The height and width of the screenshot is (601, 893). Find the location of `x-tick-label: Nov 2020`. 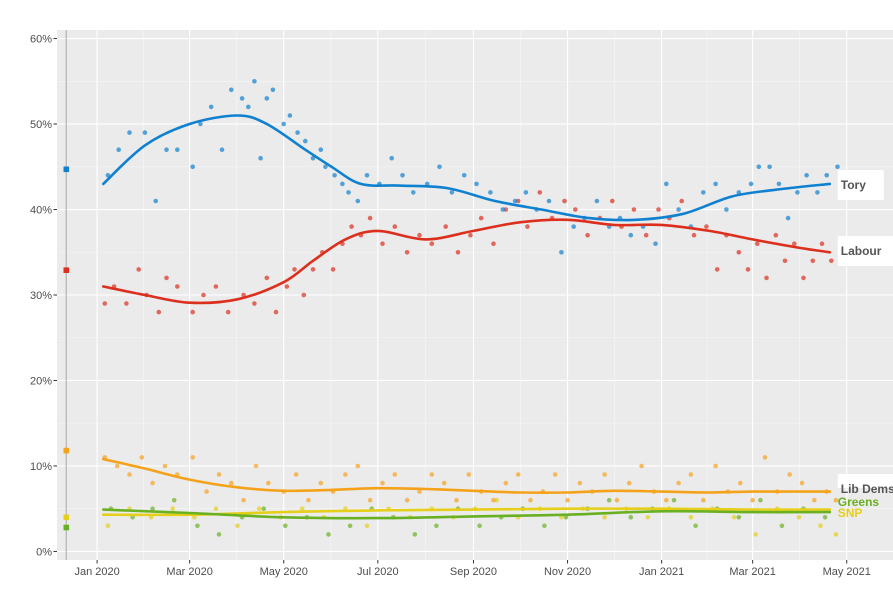

x-tick-label: Nov 2020 is located at coordinates (567, 572).